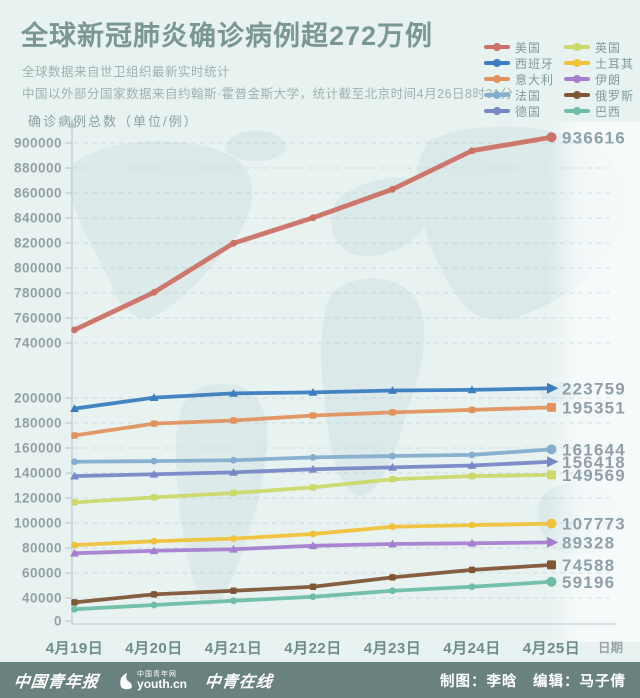  What do you see at coordinates (56, 682) in the screenshot?
I see `logo-china-youth-daily: 中国青年报` at bounding box center [56, 682].